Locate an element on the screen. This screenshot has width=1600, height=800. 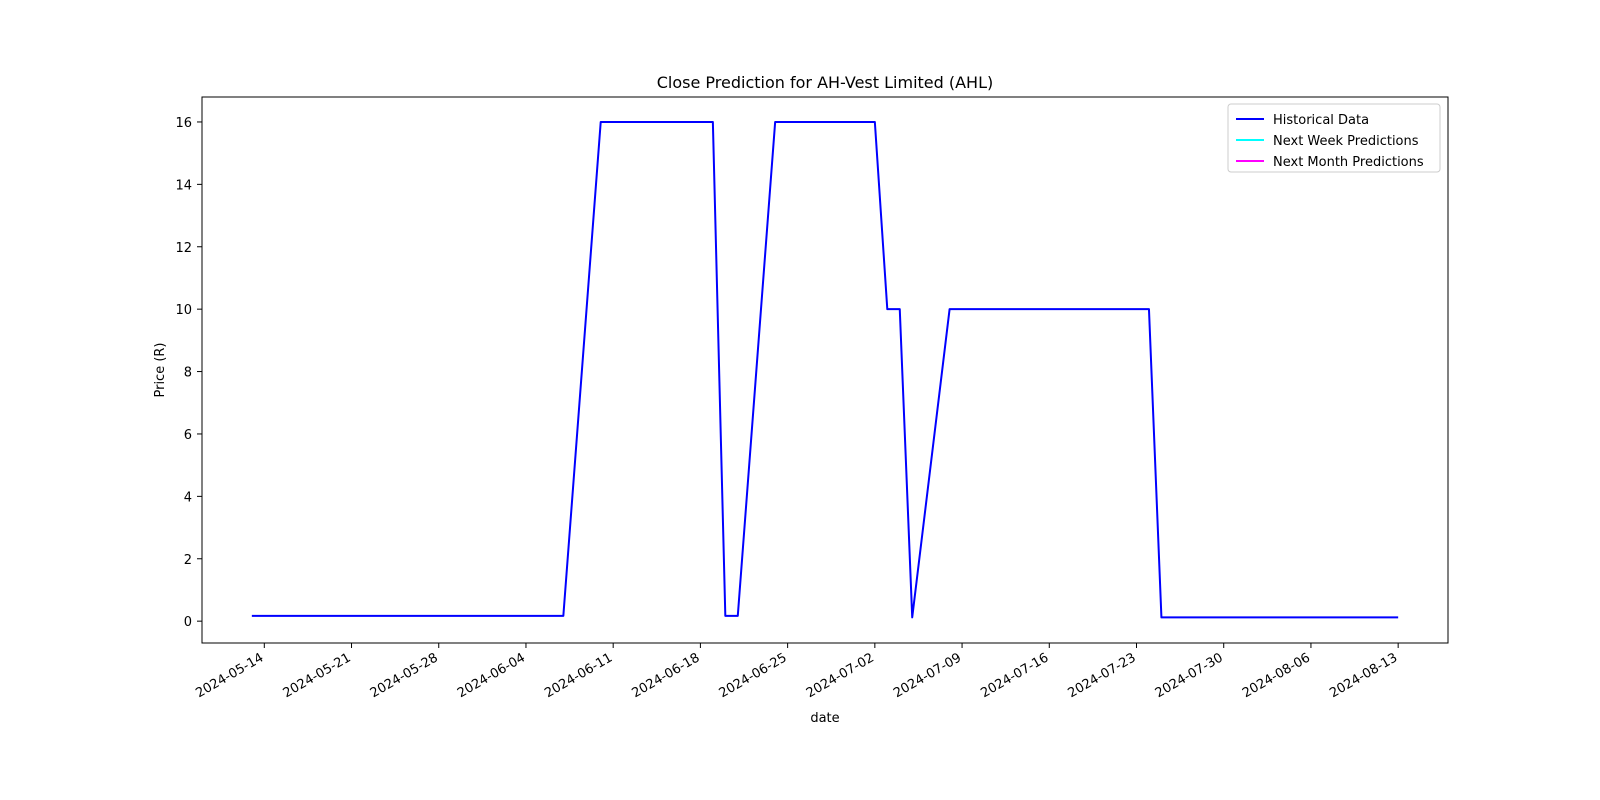
y-tick-label: 14 is located at coordinates (183, 185).